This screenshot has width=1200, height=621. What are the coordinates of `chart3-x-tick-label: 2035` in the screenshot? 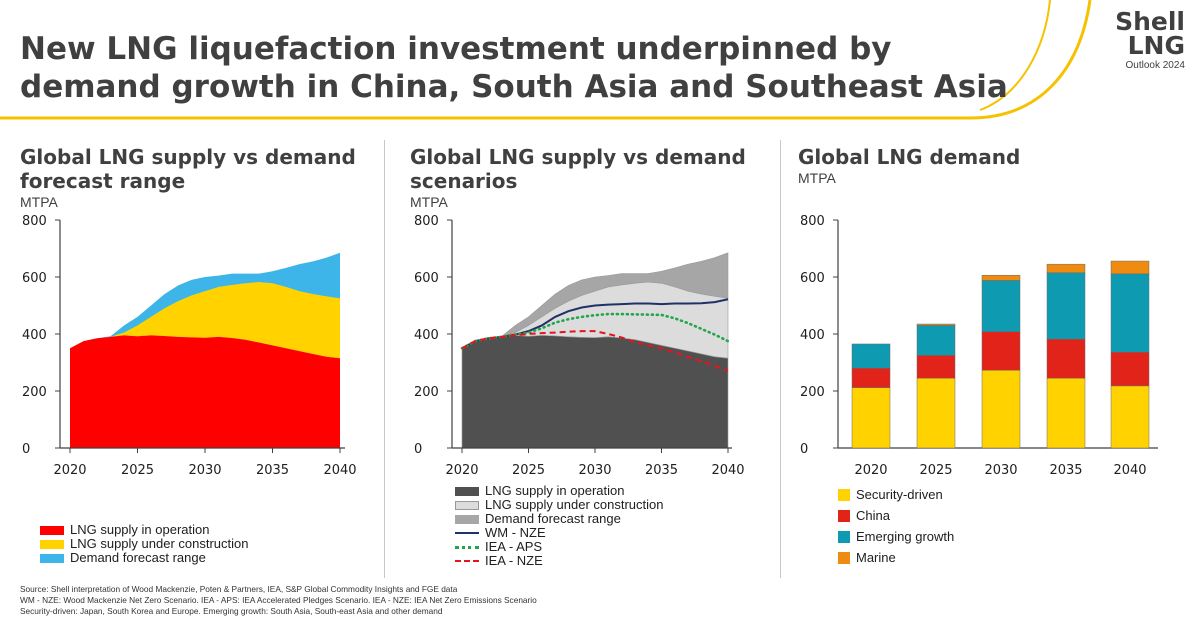 It's located at (1065, 470).